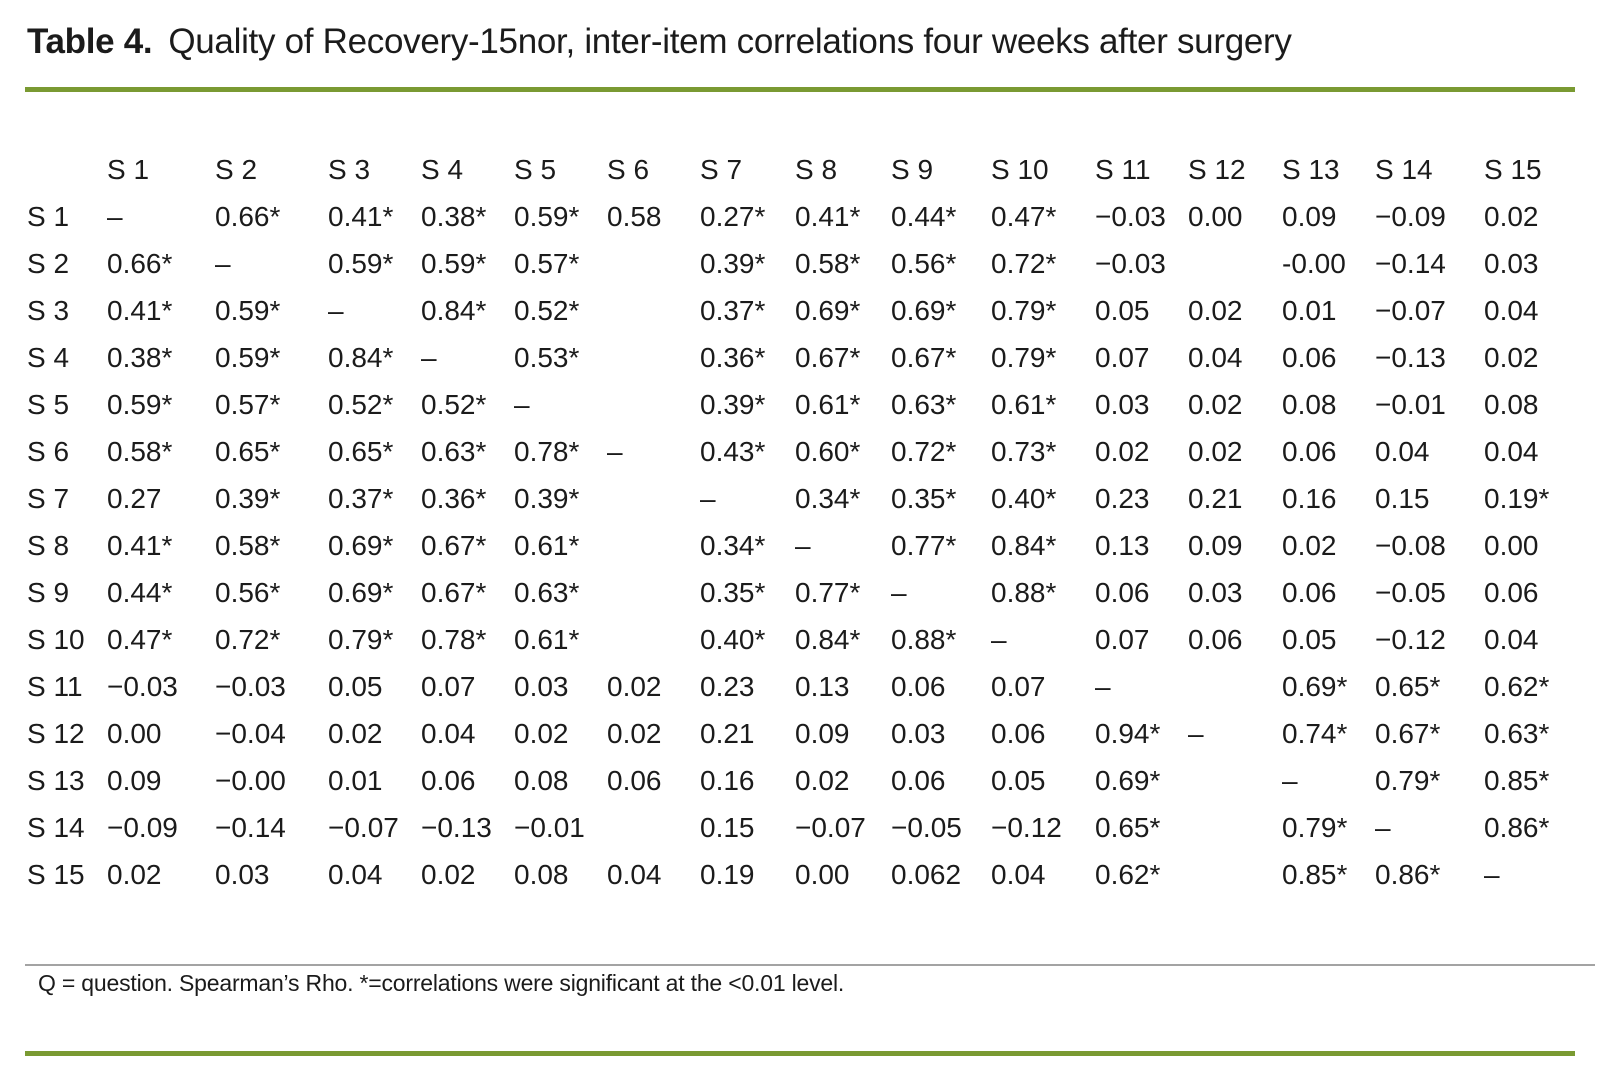 This screenshot has width=1600, height=1090. I want to click on row-header: S 6, so click(48, 451).